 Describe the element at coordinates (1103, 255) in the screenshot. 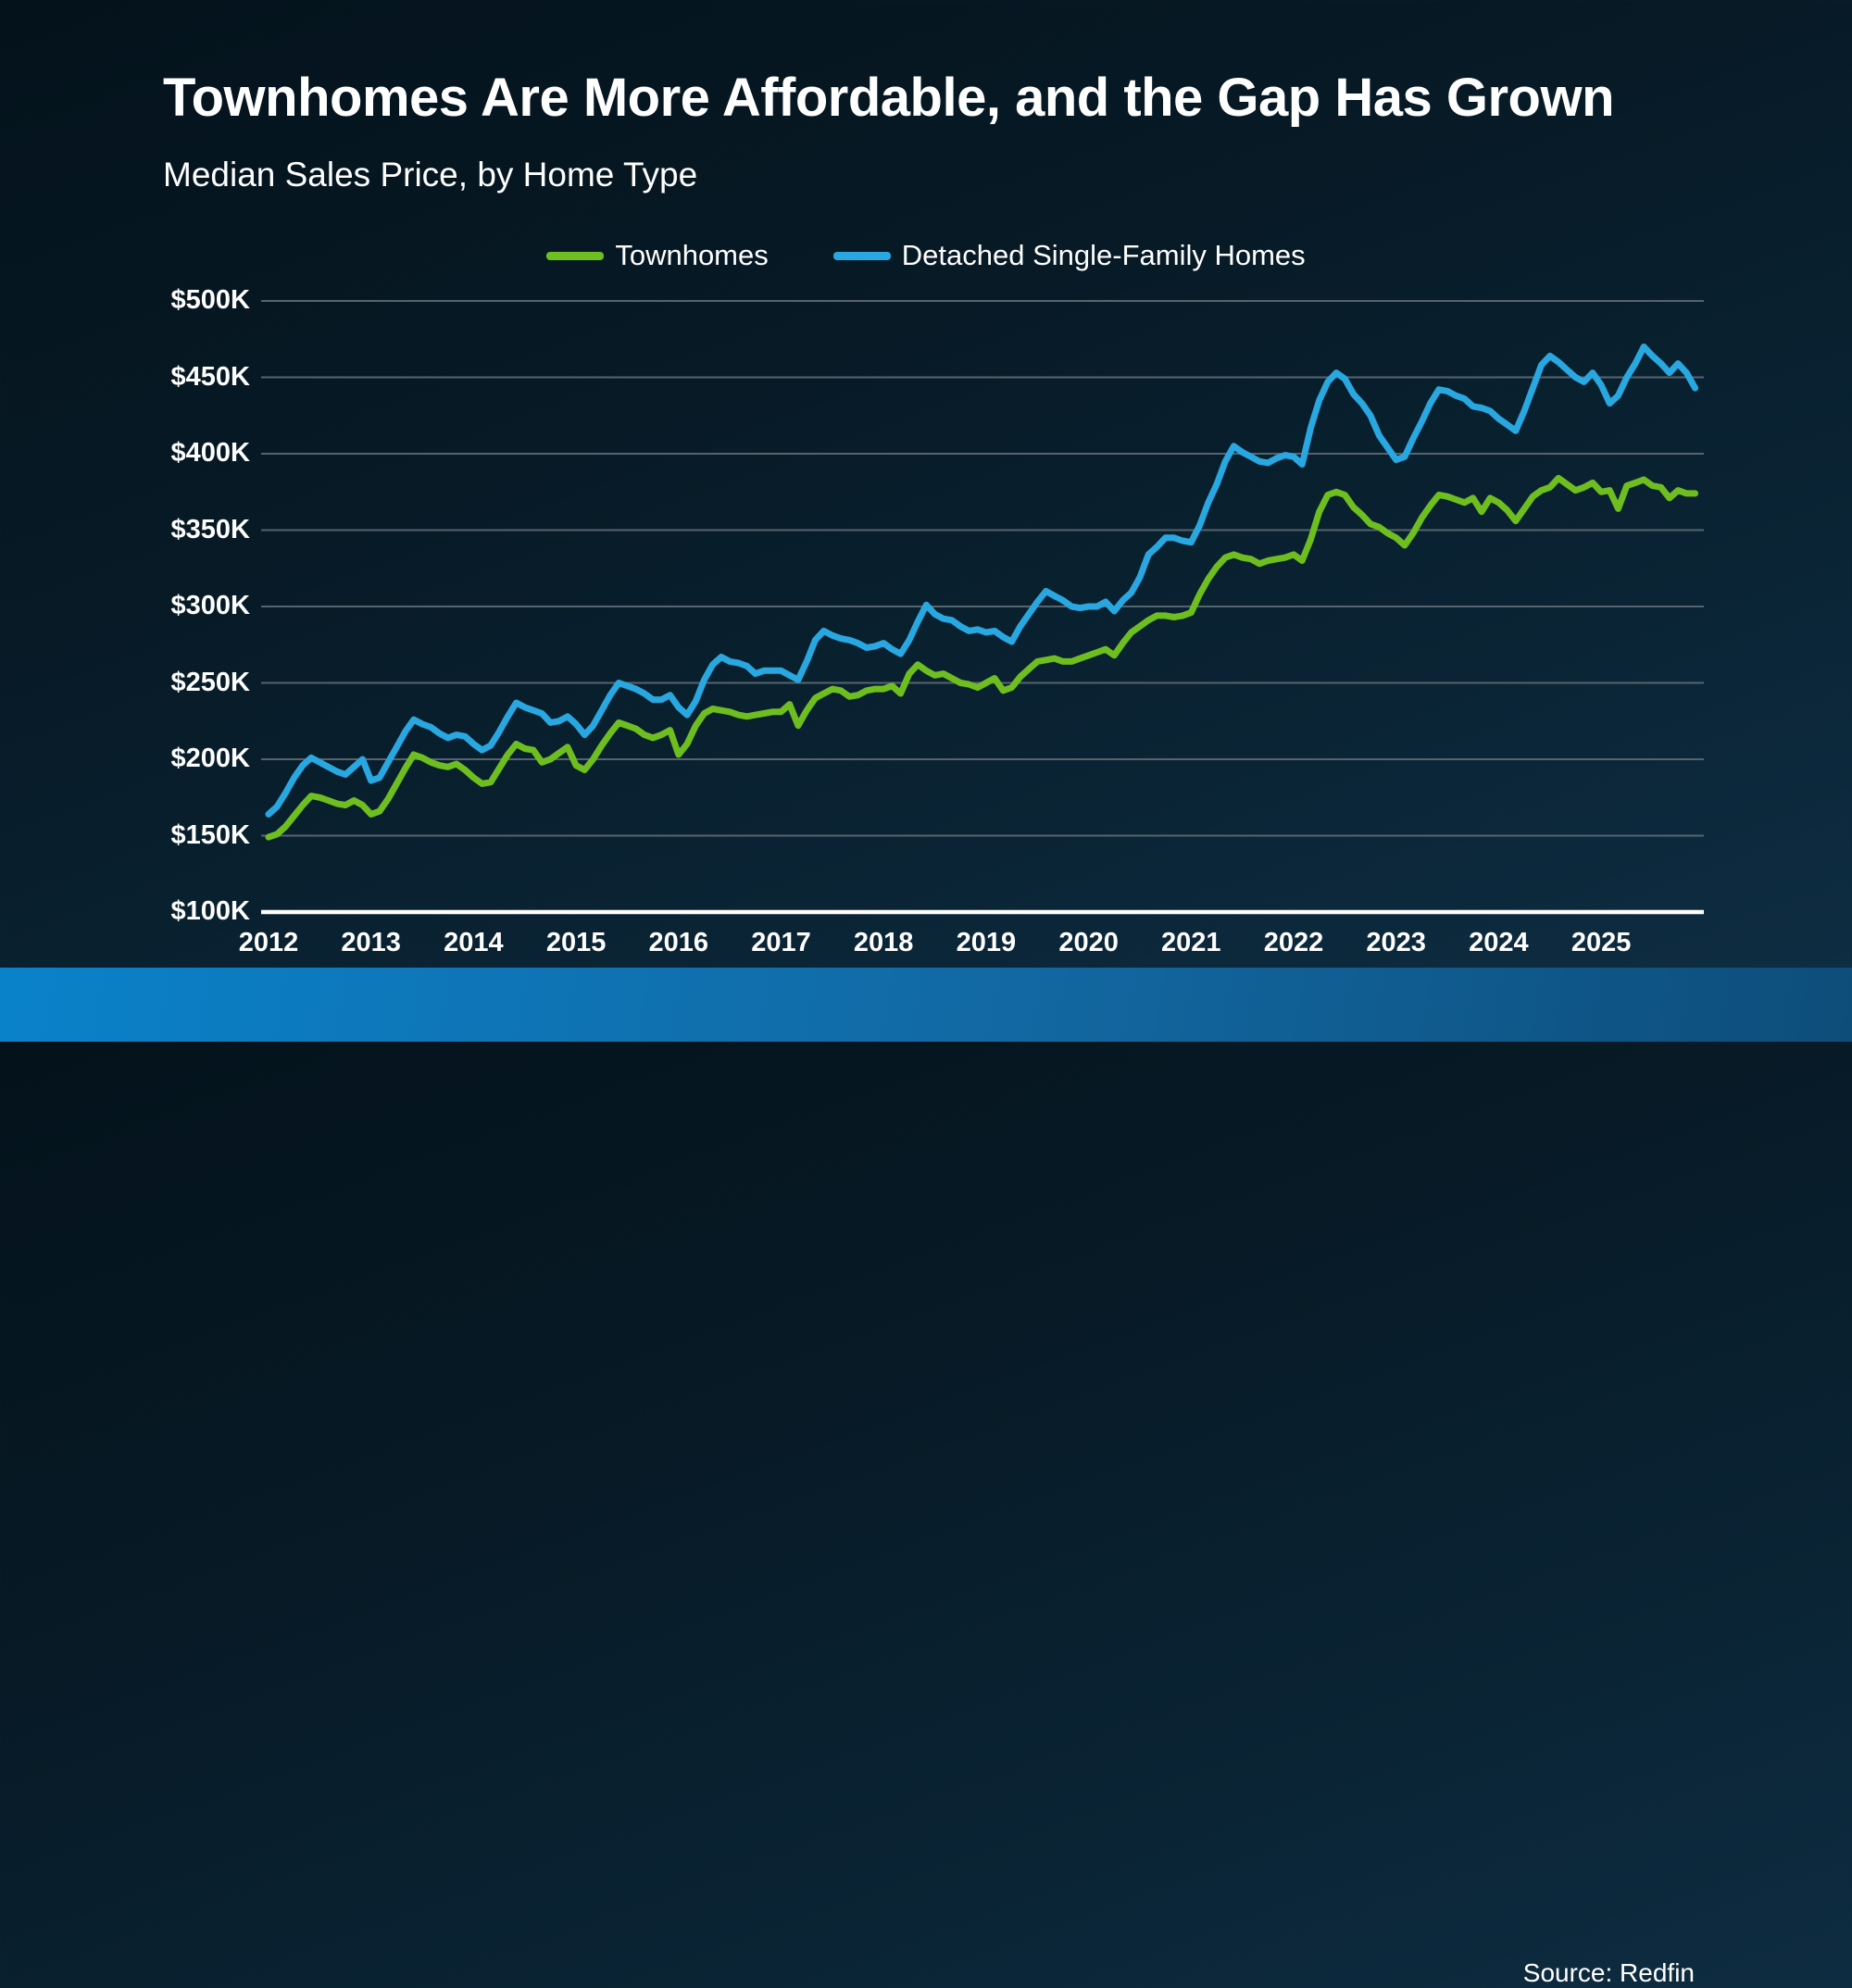

I see `legend-label-detached: Detached Single-Family Homes` at that location.